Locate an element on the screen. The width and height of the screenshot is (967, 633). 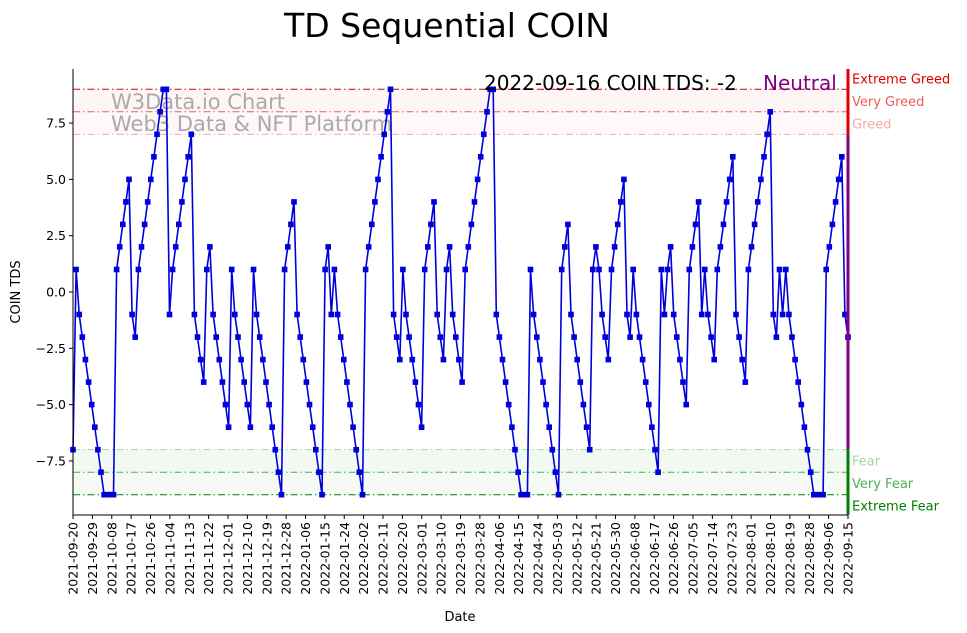
date-annotation: 2022-09-16 COIN TDS: -2 is located at coordinates (610, 83).